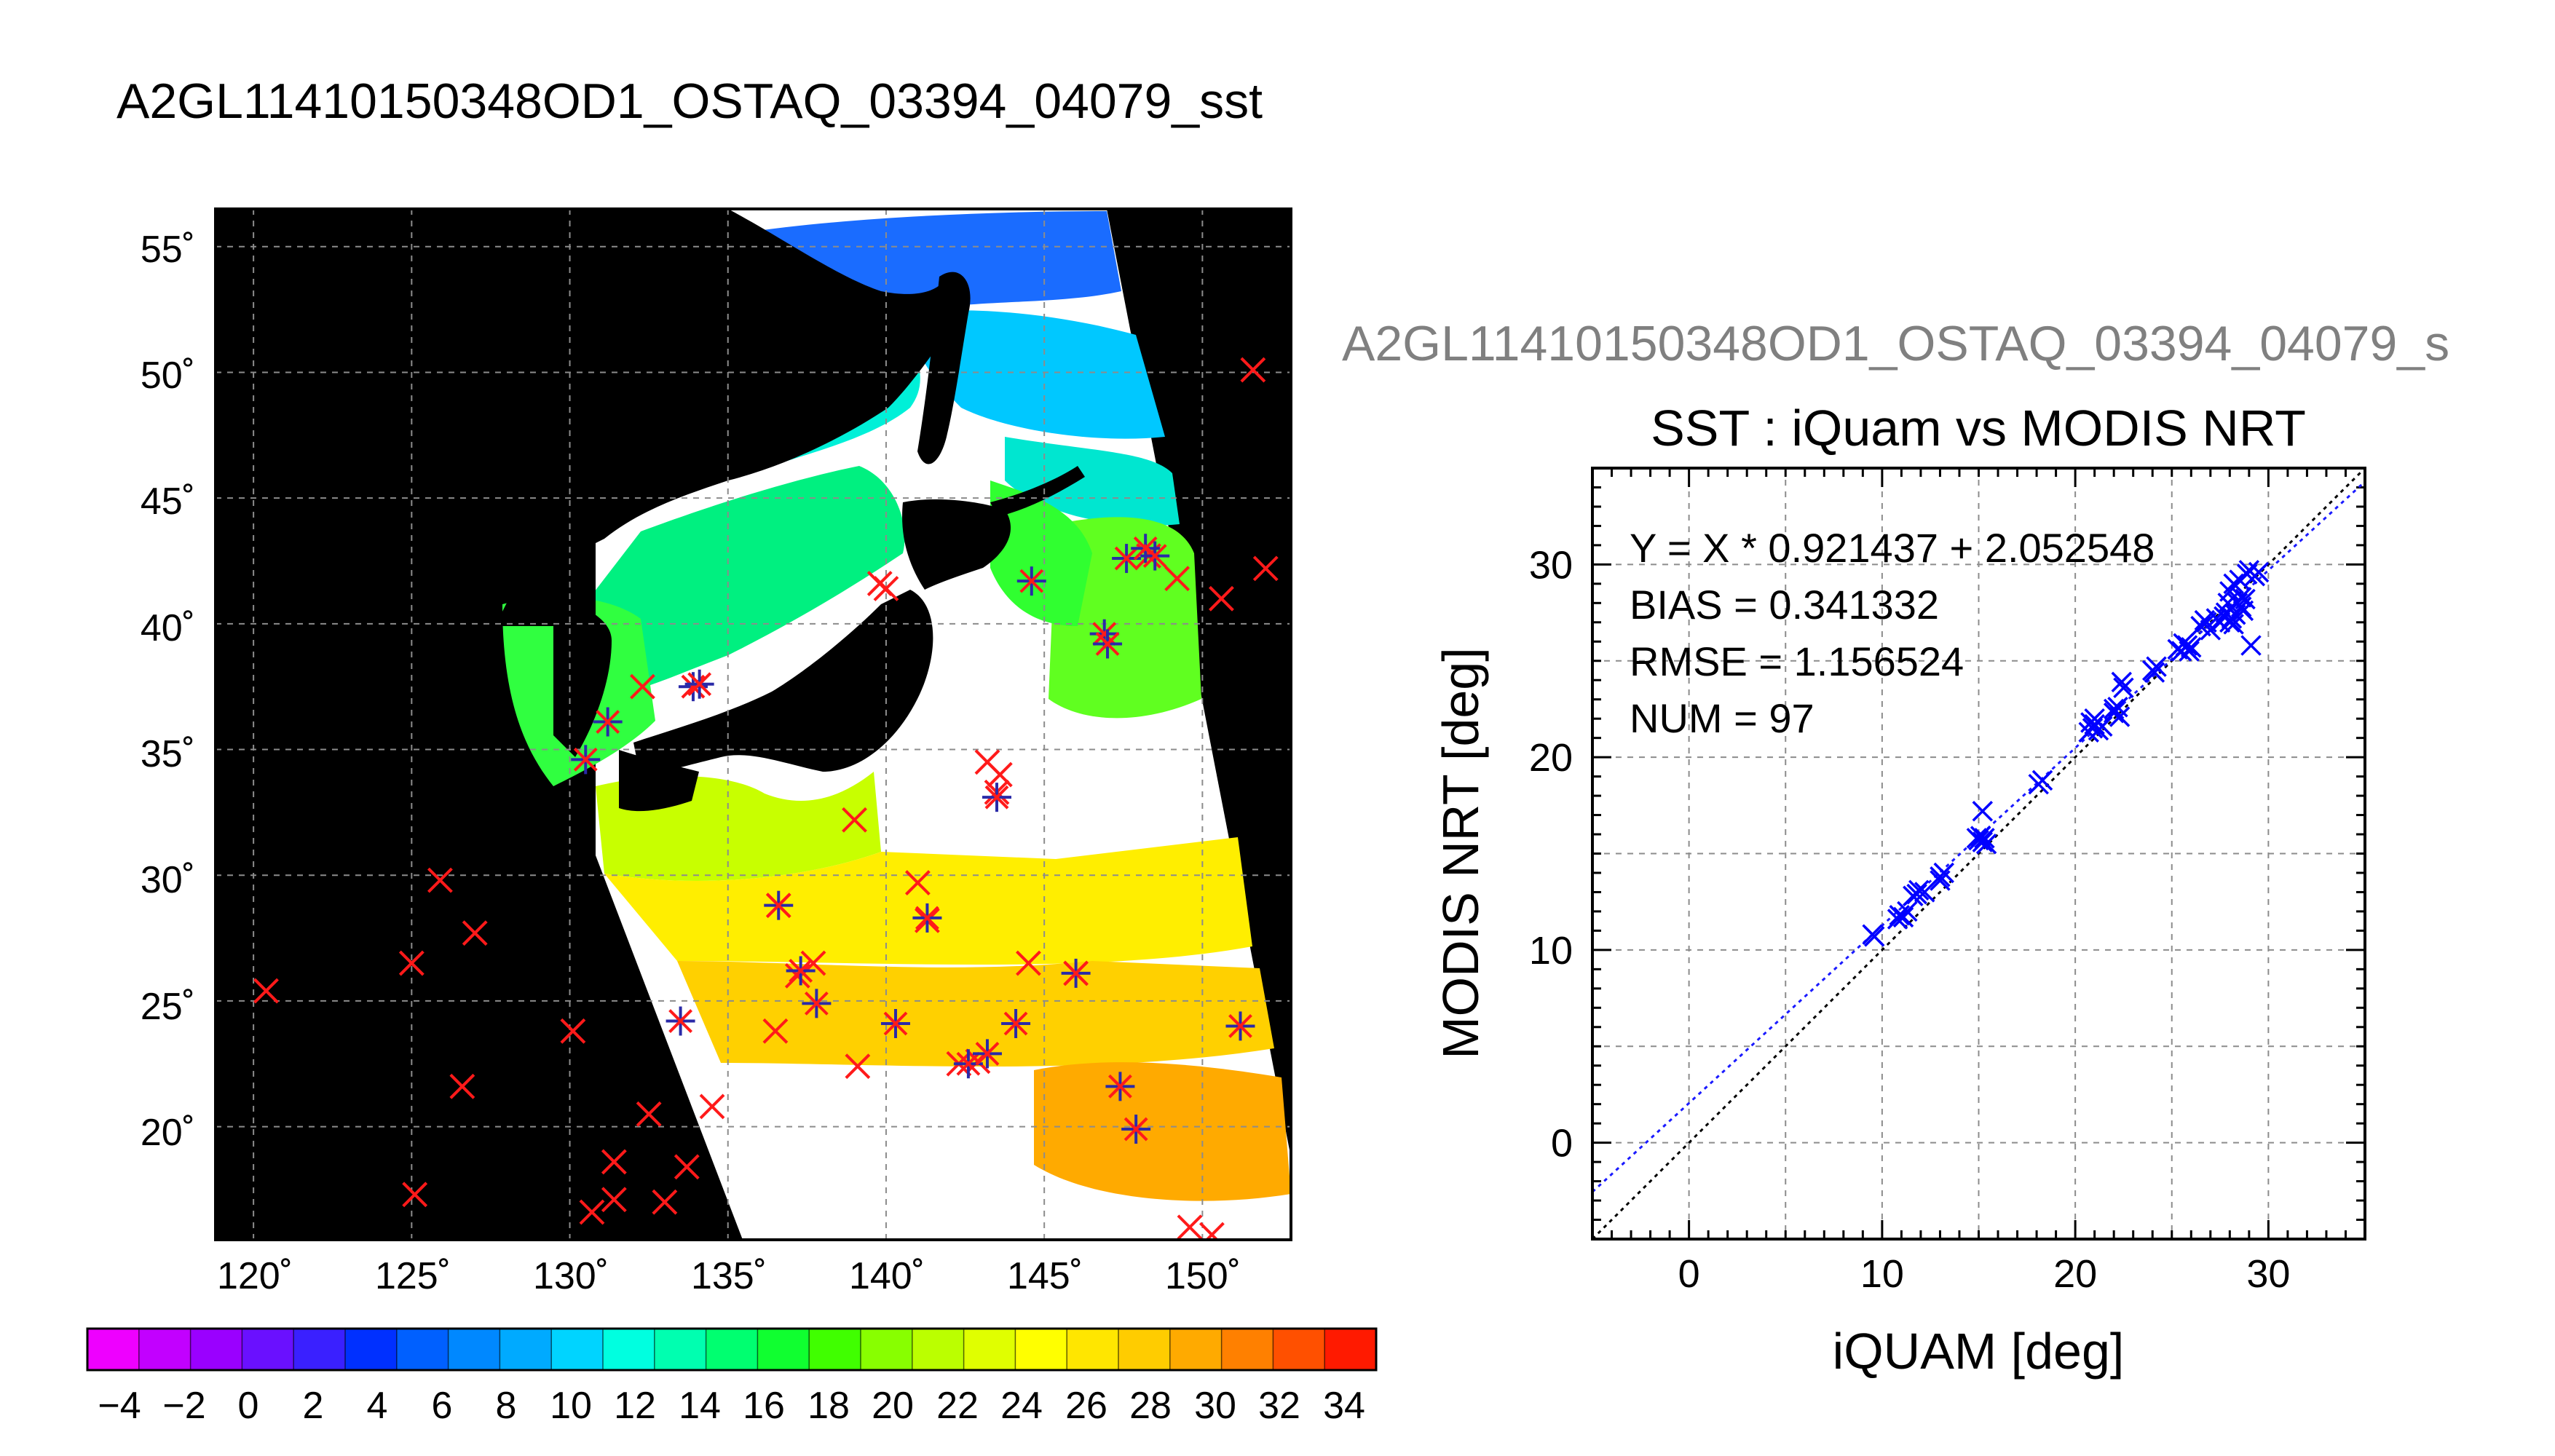 The height and width of the screenshot is (1456, 2555). I want to click on colorbar-label: 16, so click(764, 1406).